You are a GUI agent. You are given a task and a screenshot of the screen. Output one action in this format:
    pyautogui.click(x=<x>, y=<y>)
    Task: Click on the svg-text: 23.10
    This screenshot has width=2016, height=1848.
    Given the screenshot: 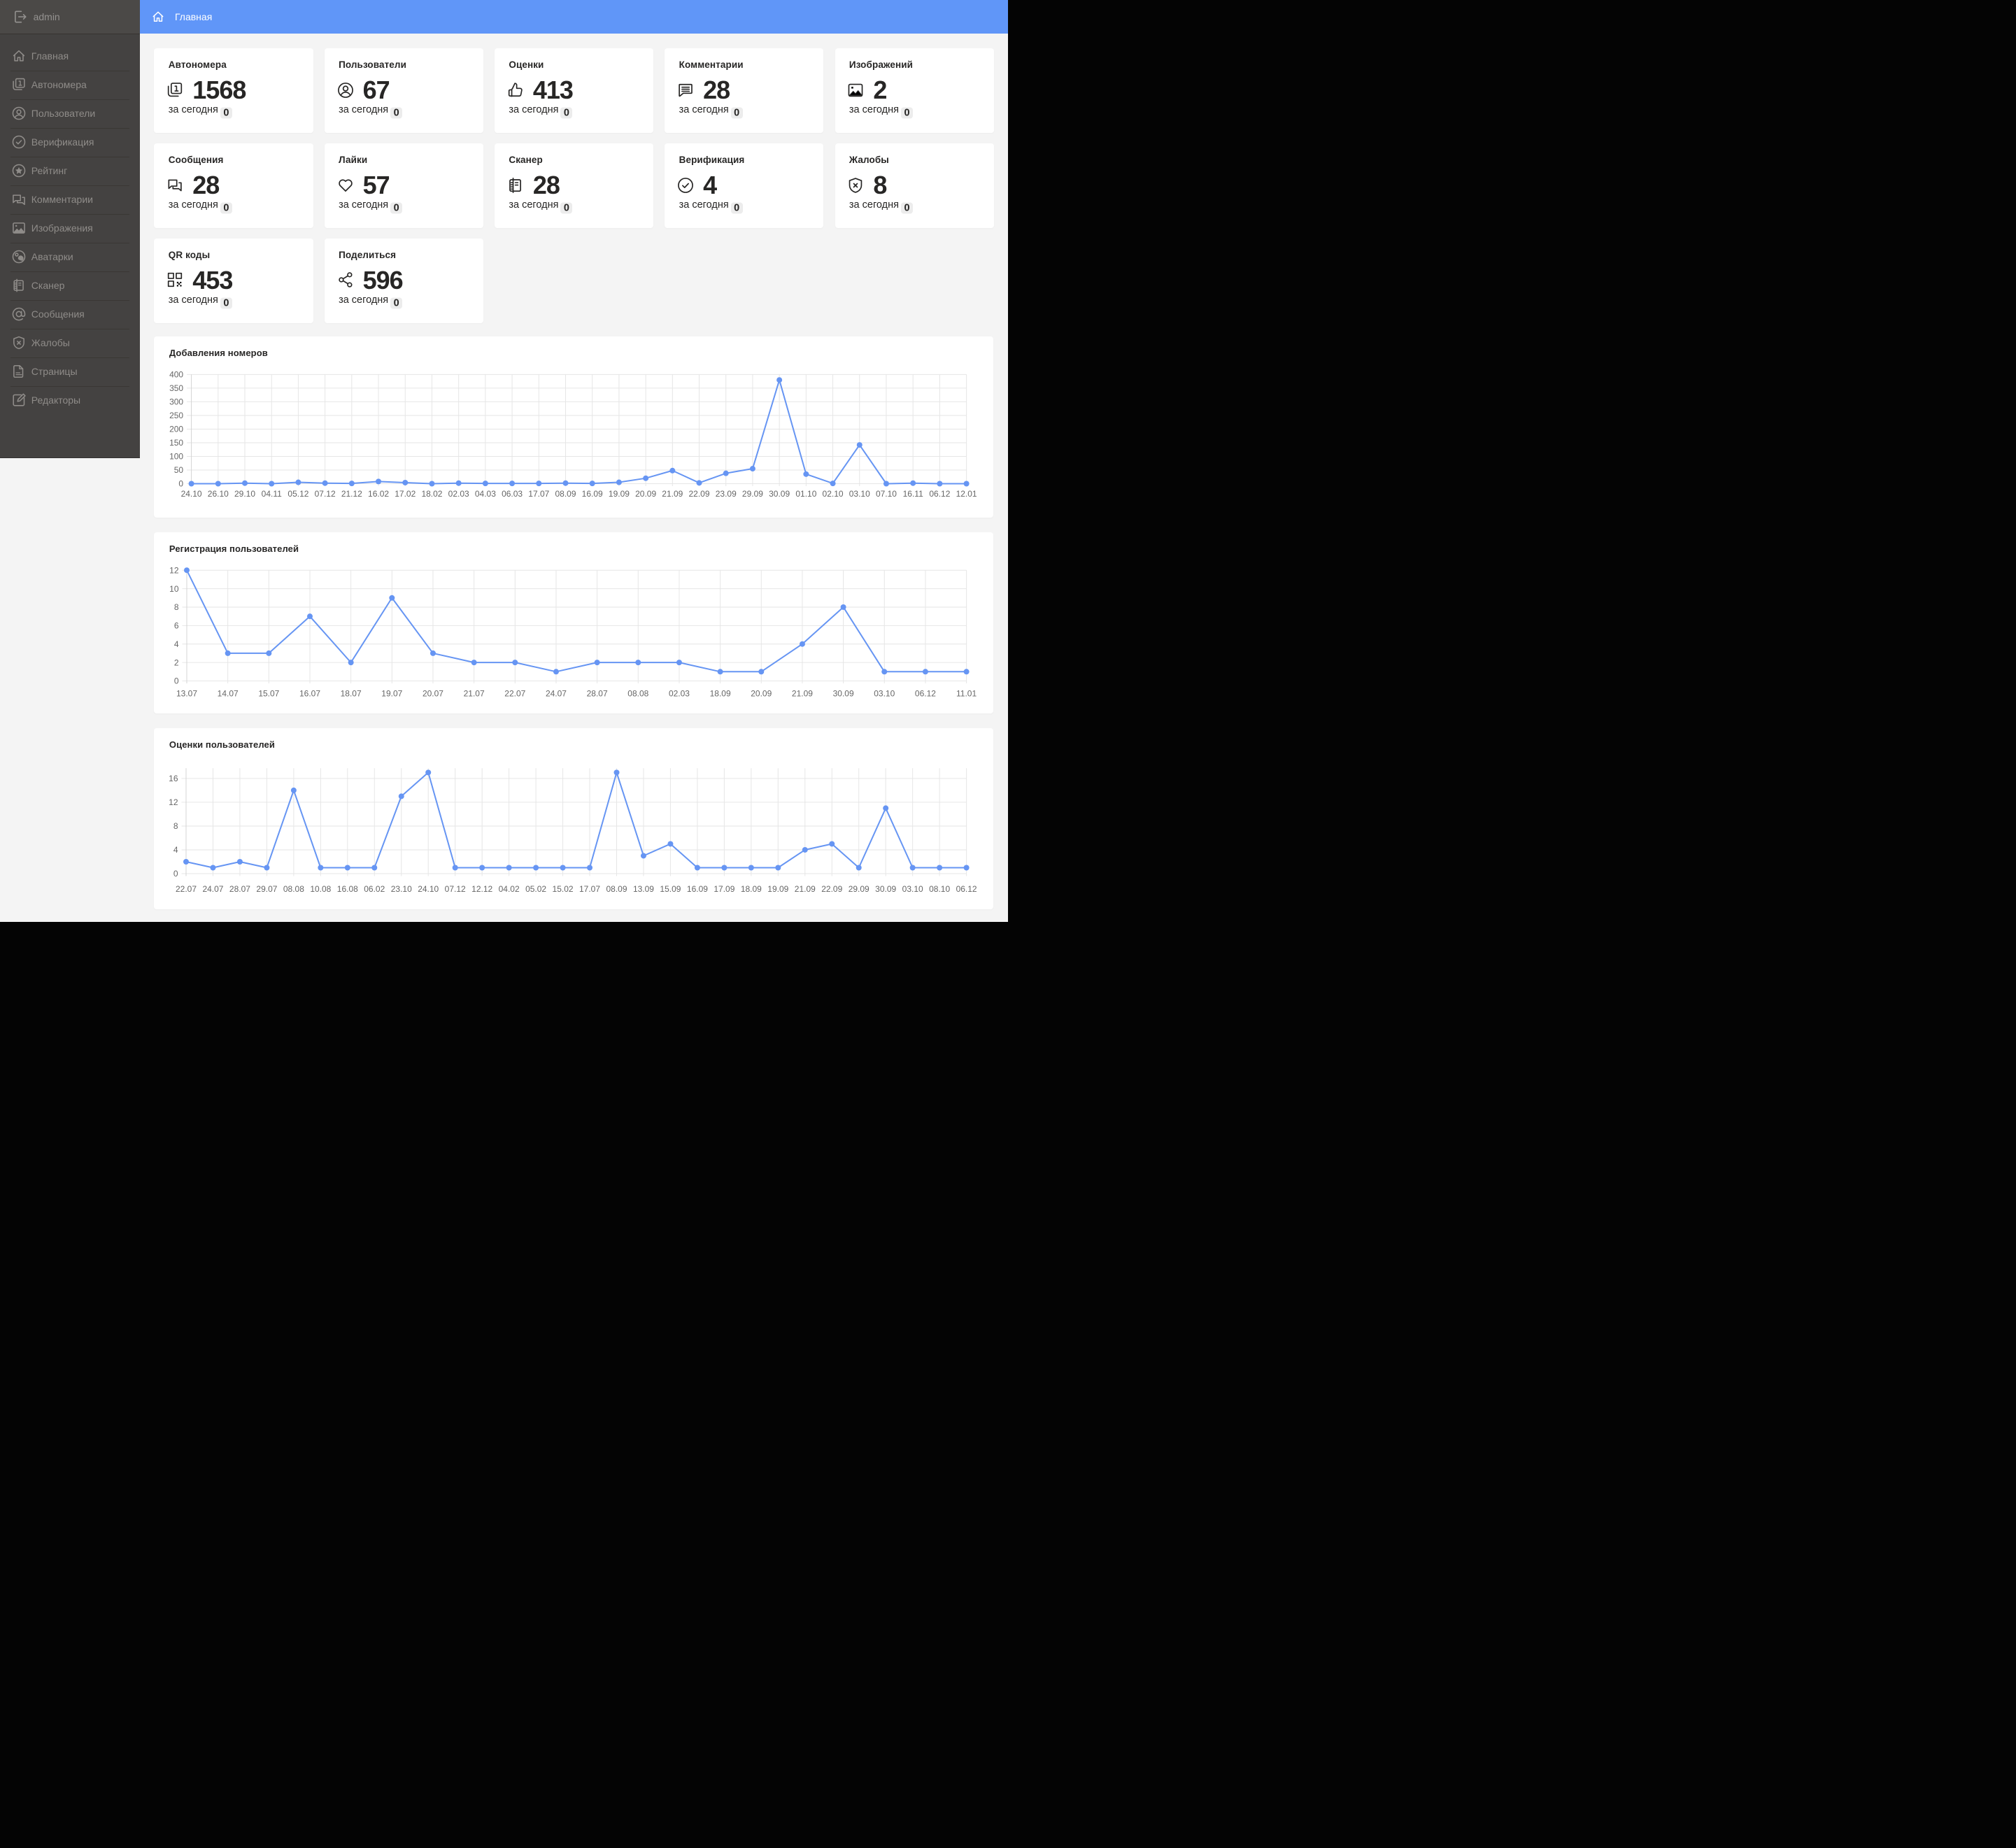 What is the action you would take?
    pyautogui.click(x=401, y=889)
    